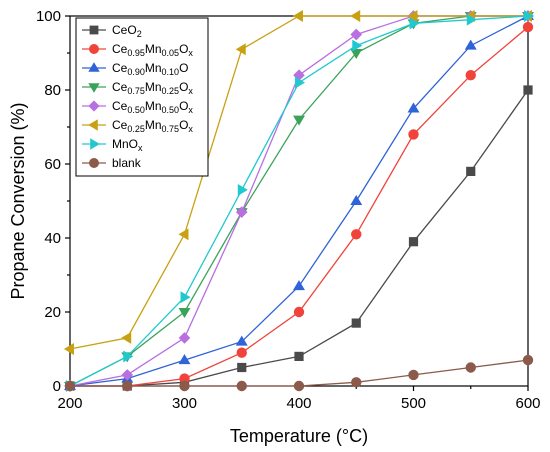  Describe the element at coordinates (52, 312) in the screenshot. I see `y-tick-label: 20` at that location.